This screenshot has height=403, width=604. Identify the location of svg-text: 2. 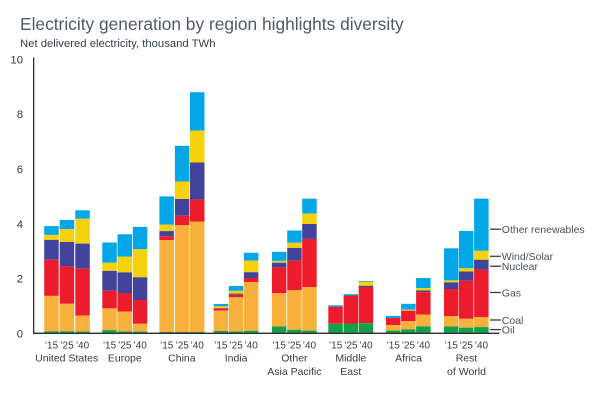
(20, 280).